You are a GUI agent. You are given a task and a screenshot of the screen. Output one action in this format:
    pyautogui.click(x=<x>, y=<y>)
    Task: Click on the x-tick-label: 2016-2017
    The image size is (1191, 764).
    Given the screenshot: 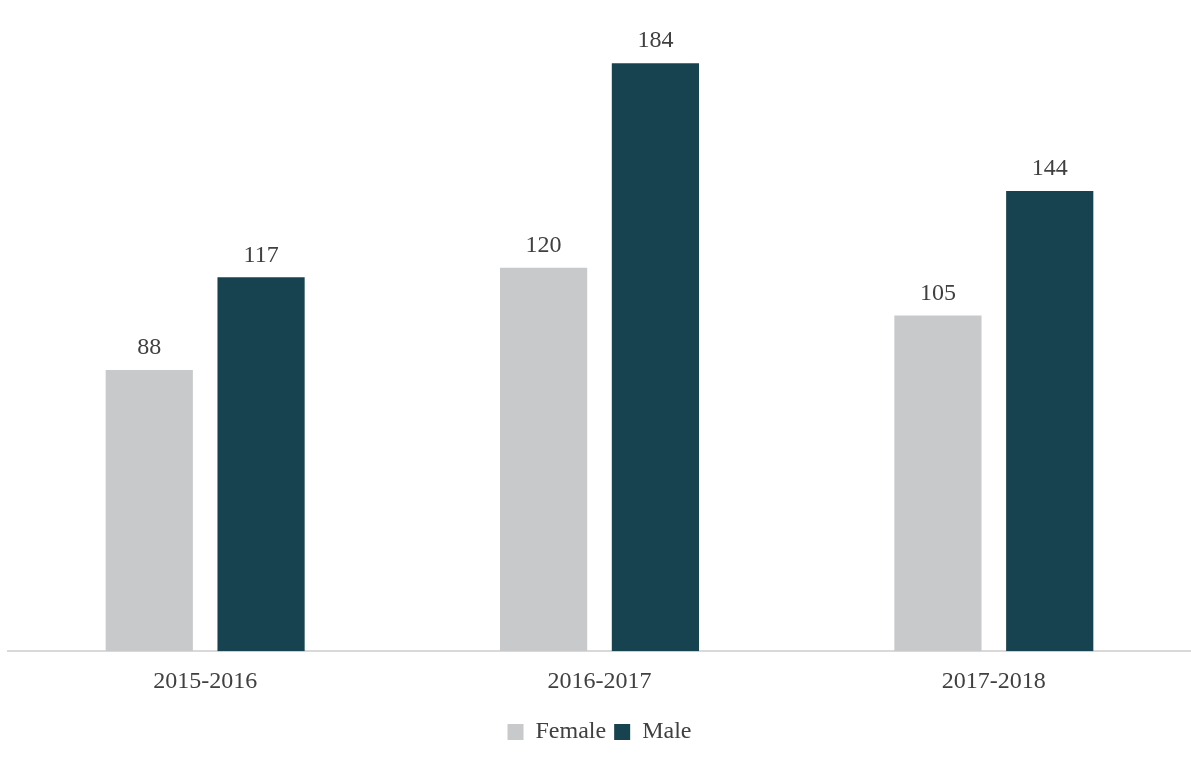 What is the action you would take?
    pyautogui.click(x=599, y=679)
    